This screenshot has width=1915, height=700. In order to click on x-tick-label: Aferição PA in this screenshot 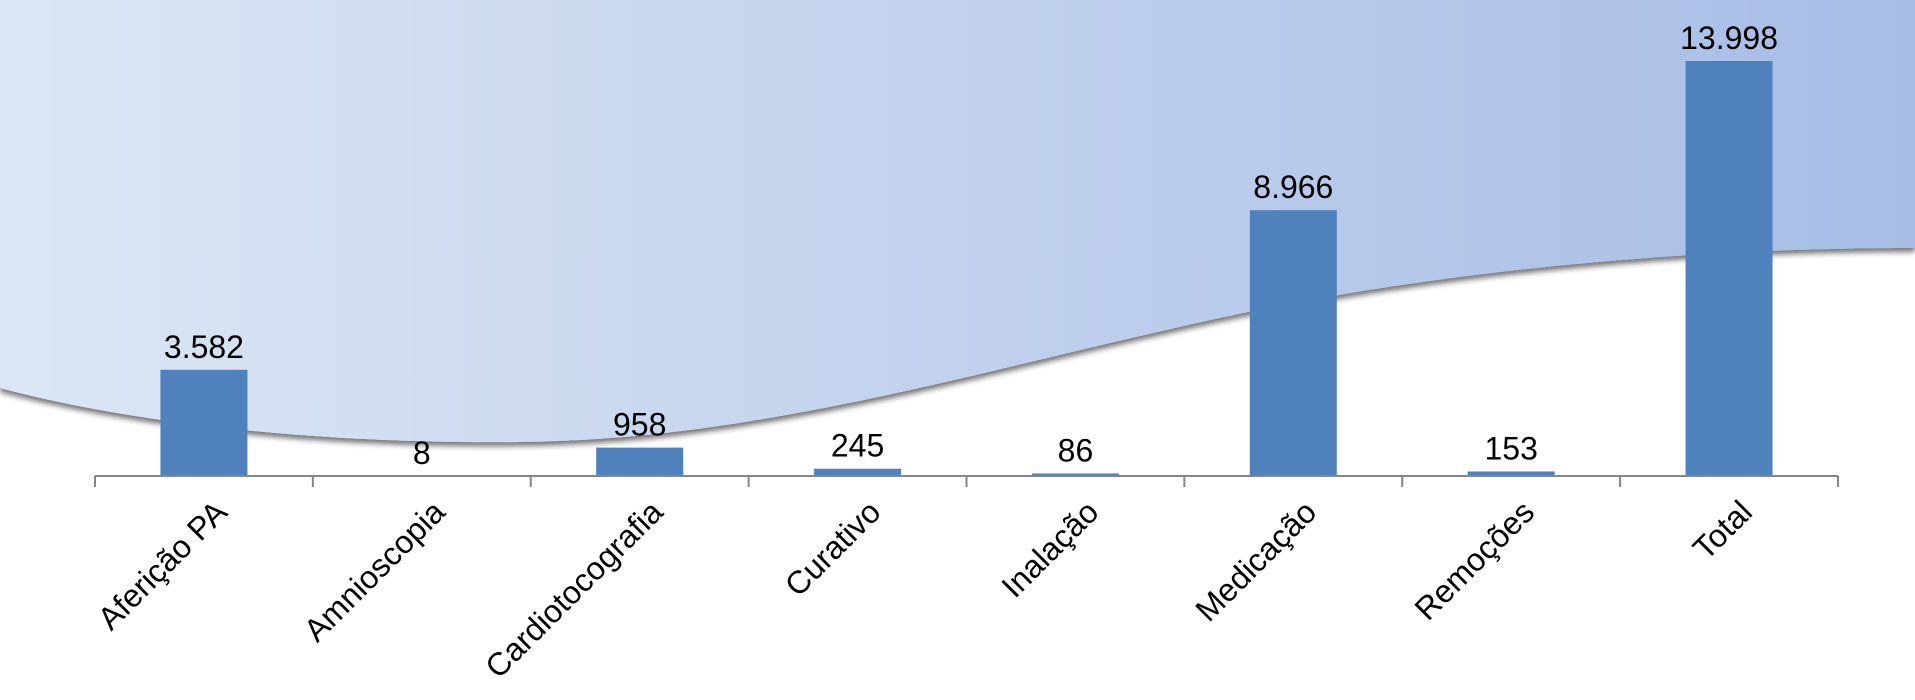, I will do `click(163, 565)`.